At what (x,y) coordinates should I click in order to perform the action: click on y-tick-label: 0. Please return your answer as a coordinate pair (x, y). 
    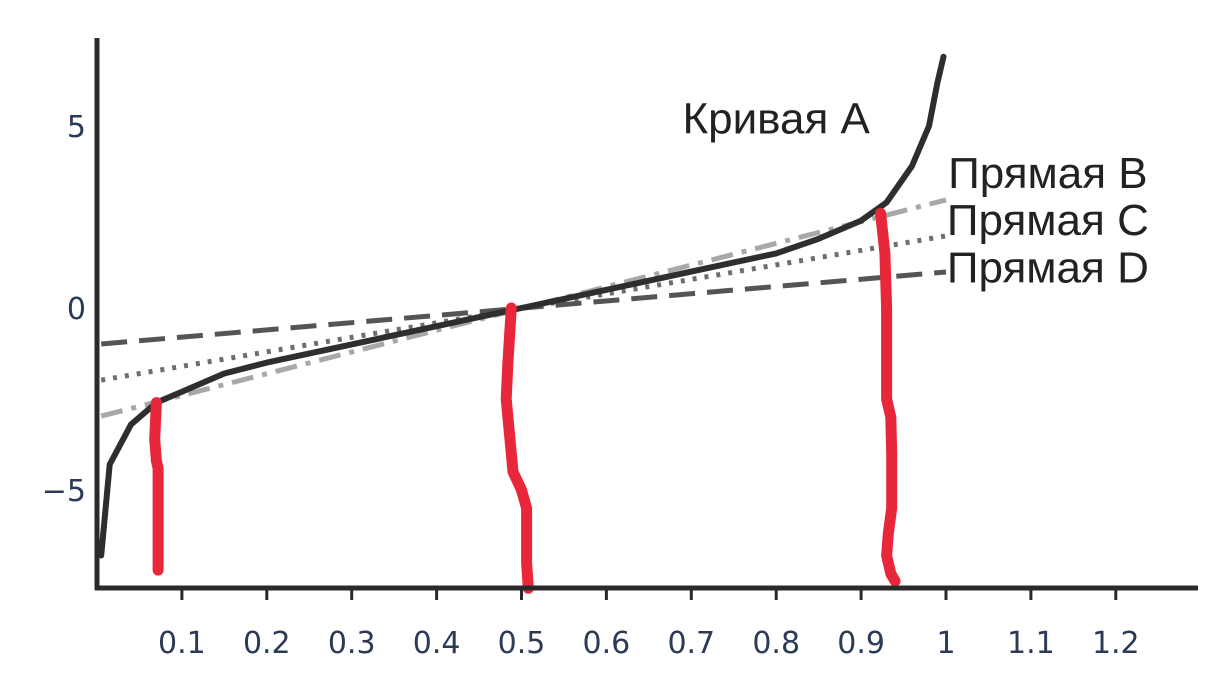
    Looking at the image, I should click on (76, 309).